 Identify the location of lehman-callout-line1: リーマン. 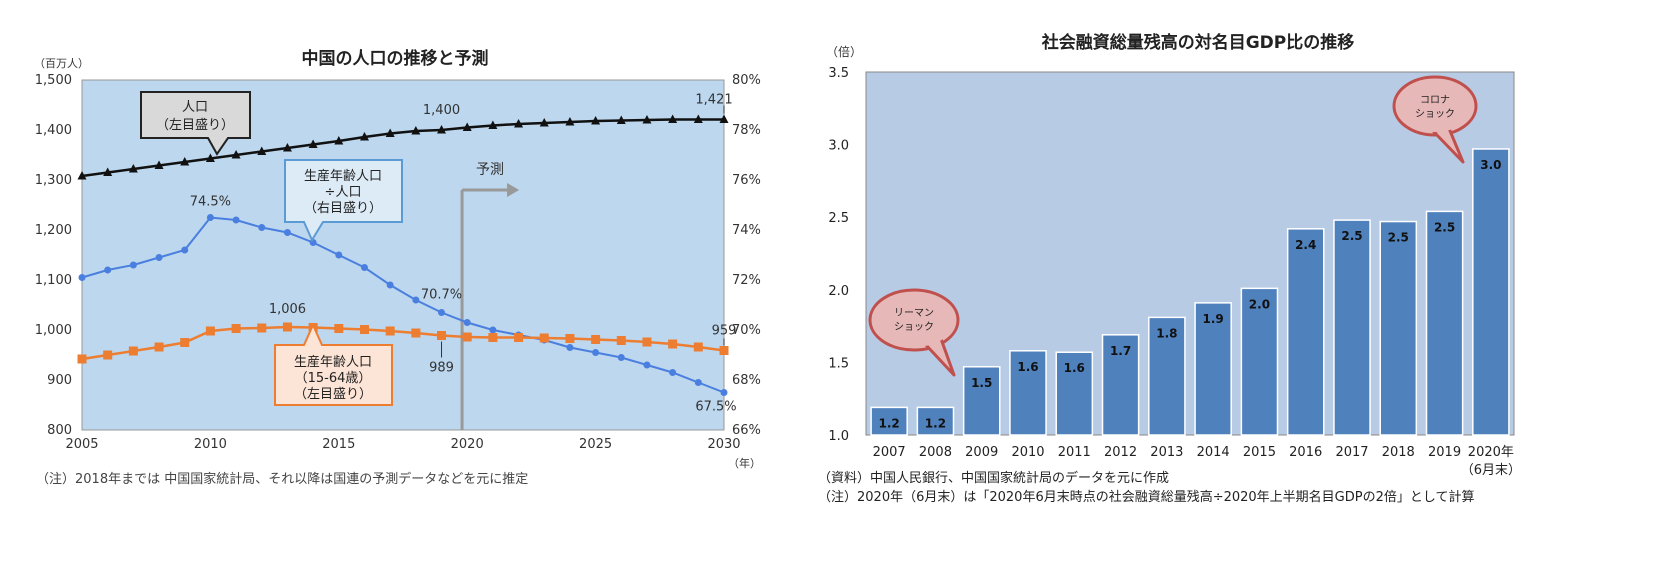
(914, 313).